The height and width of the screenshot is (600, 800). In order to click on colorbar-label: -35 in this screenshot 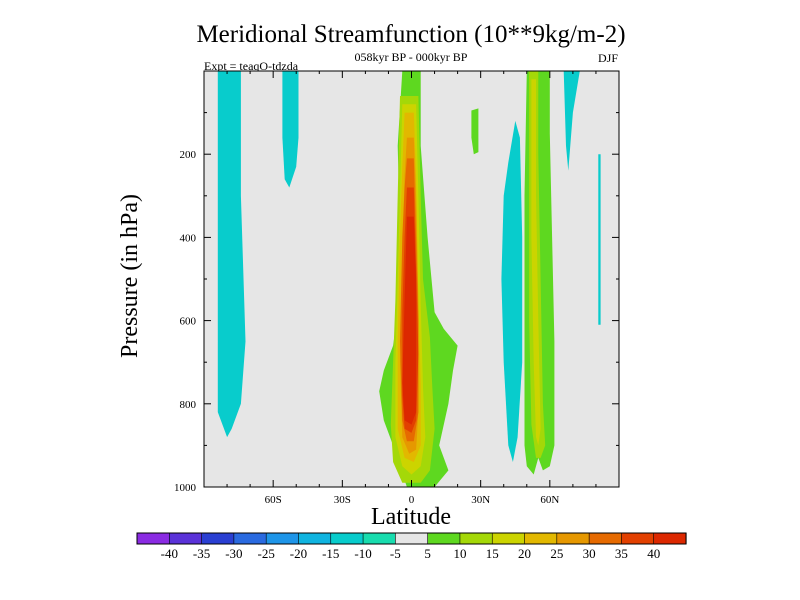, I will do `click(201, 553)`.